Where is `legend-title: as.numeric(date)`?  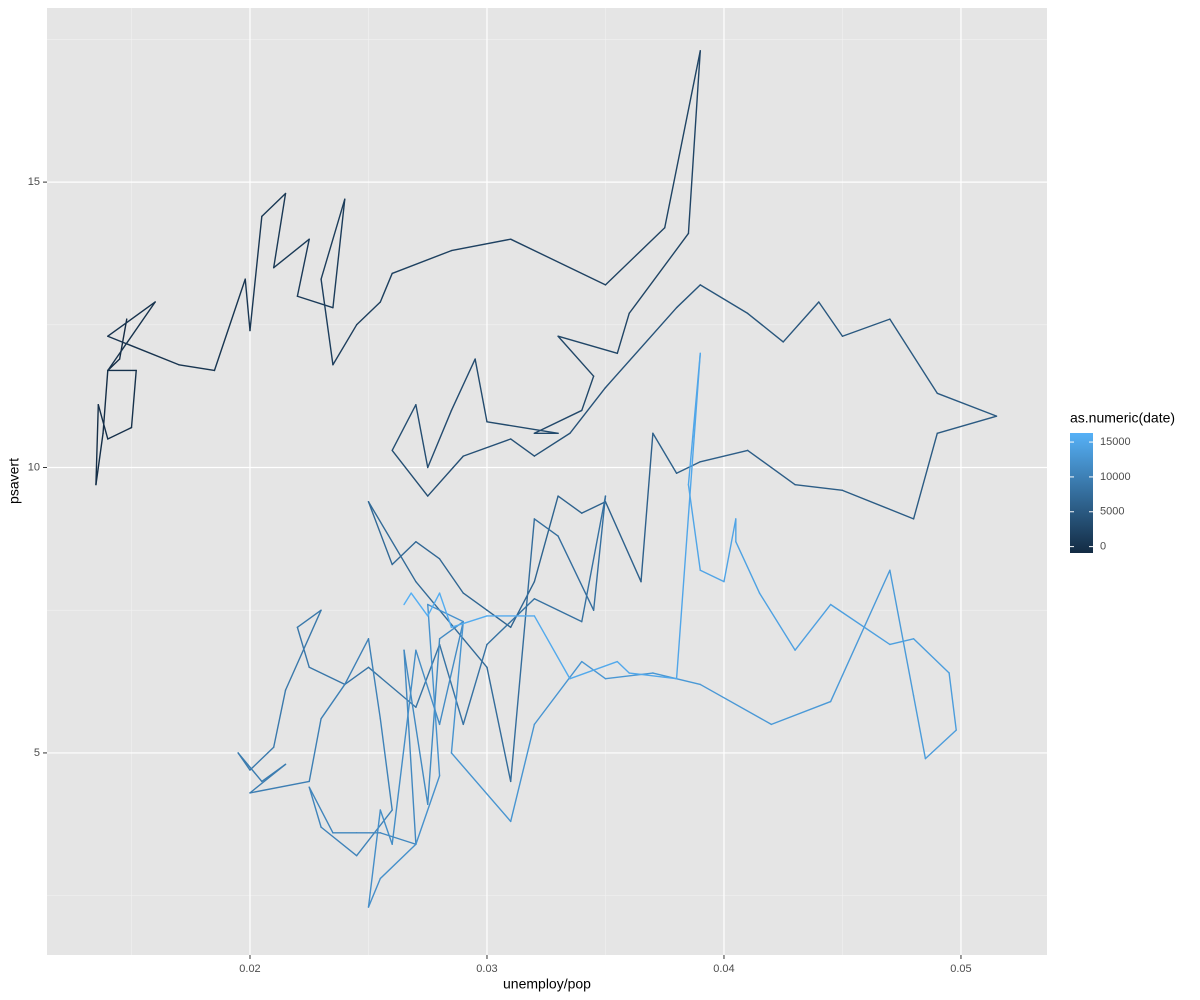
legend-title: as.numeric(date) is located at coordinates (1122, 418).